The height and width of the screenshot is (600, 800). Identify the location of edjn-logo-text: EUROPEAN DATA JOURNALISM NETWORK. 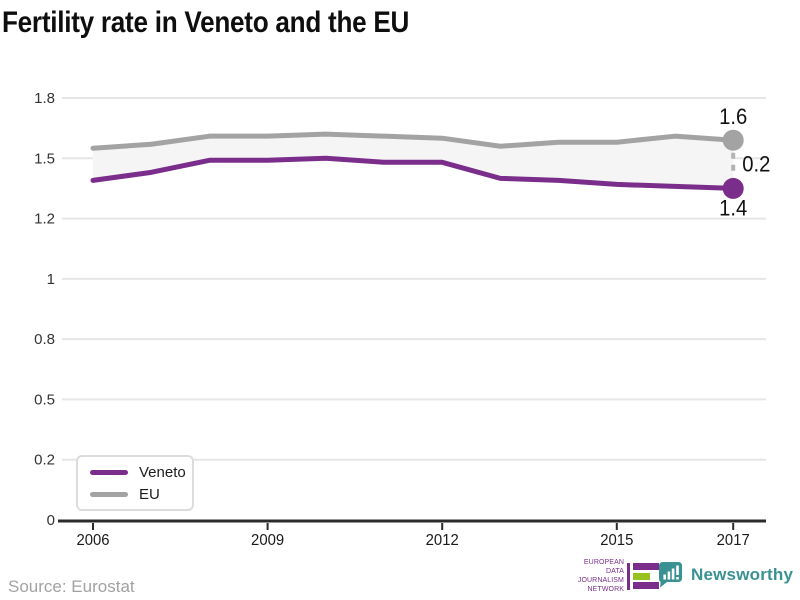
(595, 576).